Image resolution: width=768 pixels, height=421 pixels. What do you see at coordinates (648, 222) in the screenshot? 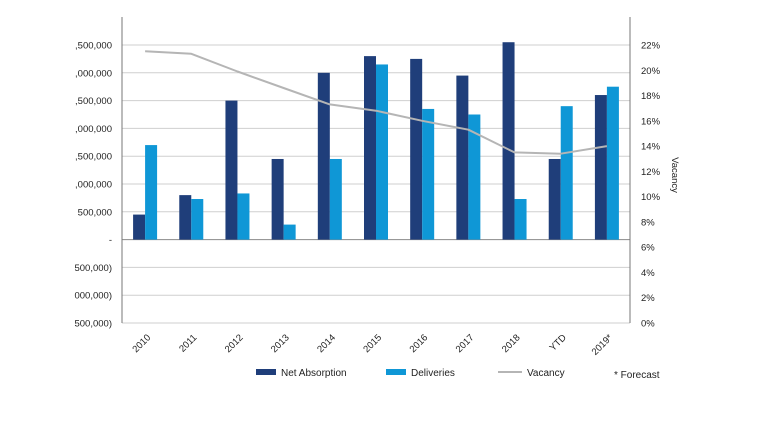
I see `right-tick-label-4: 8%` at bounding box center [648, 222].